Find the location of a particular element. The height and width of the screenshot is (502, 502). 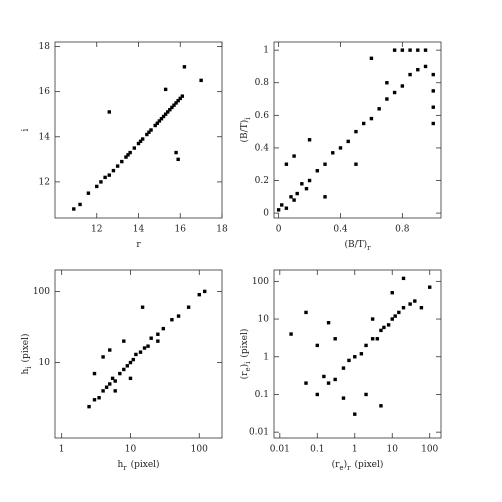

axis-label: (re)i (pixel) is located at coordinates (246, 354).